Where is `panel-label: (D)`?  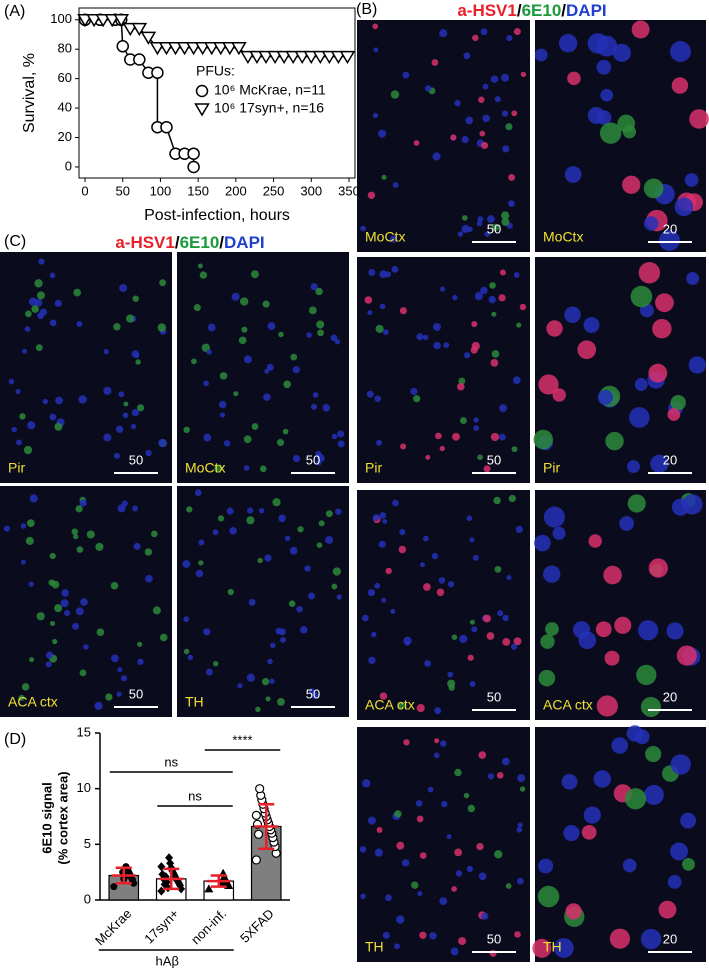
panel-label: (D) is located at coordinates (15, 739).